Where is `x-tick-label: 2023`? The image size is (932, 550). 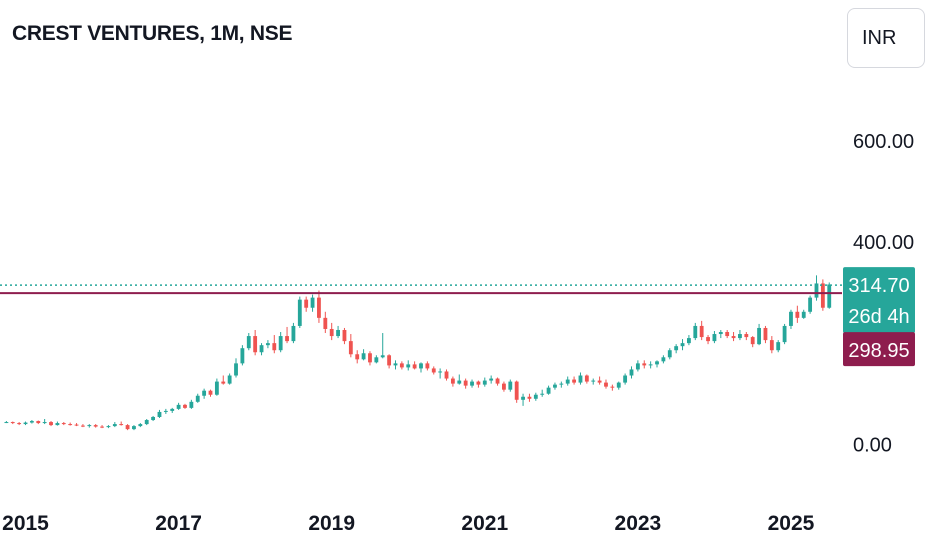 x-tick-label: 2023 is located at coordinates (638, 523).